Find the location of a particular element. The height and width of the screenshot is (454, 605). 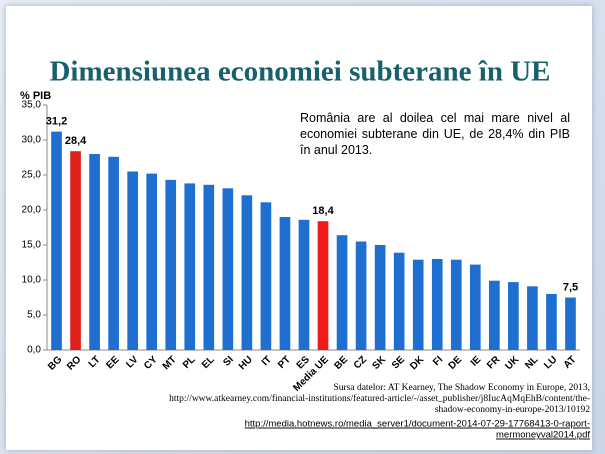

x-tick-label: DK is located at coordinates (417, 363).